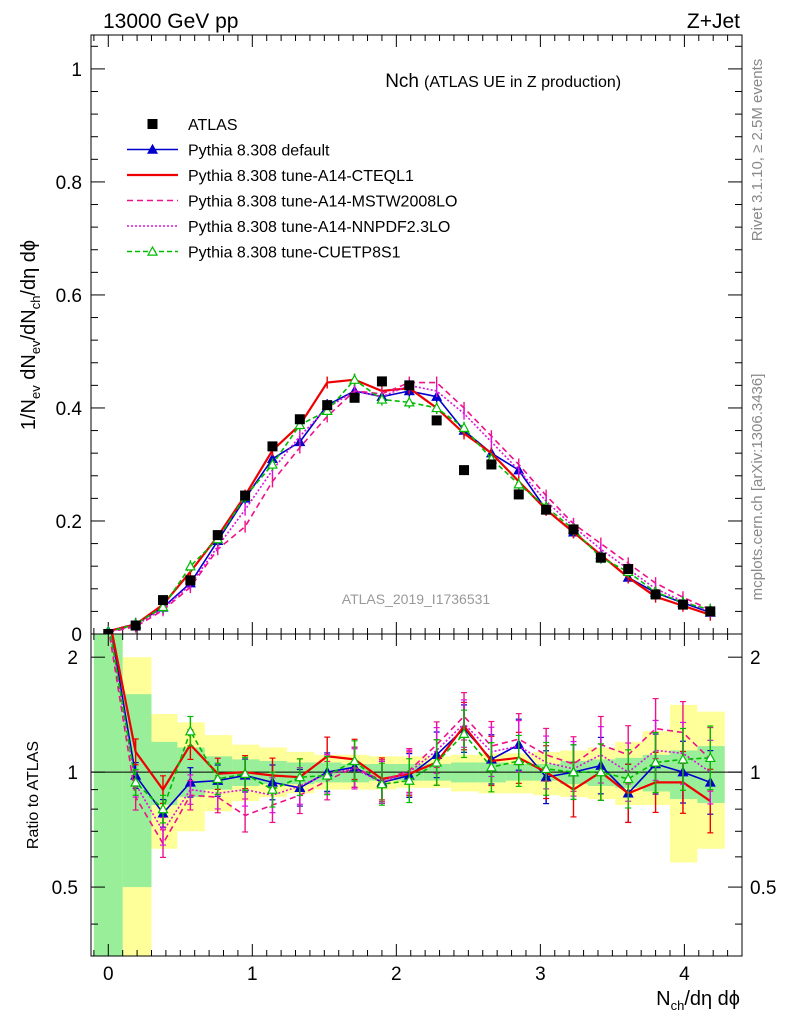  Describe the element at coordinates (684, 974) in the screenshot. I see `x-tick-label: 4` at that location.